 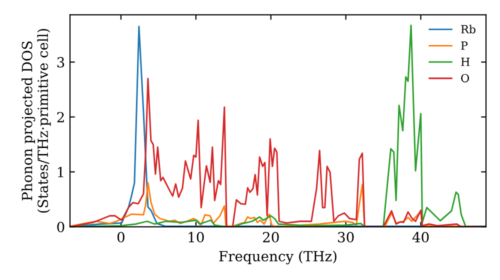 I want to click on y-tick-label: 0, so click(x=60, y=227).